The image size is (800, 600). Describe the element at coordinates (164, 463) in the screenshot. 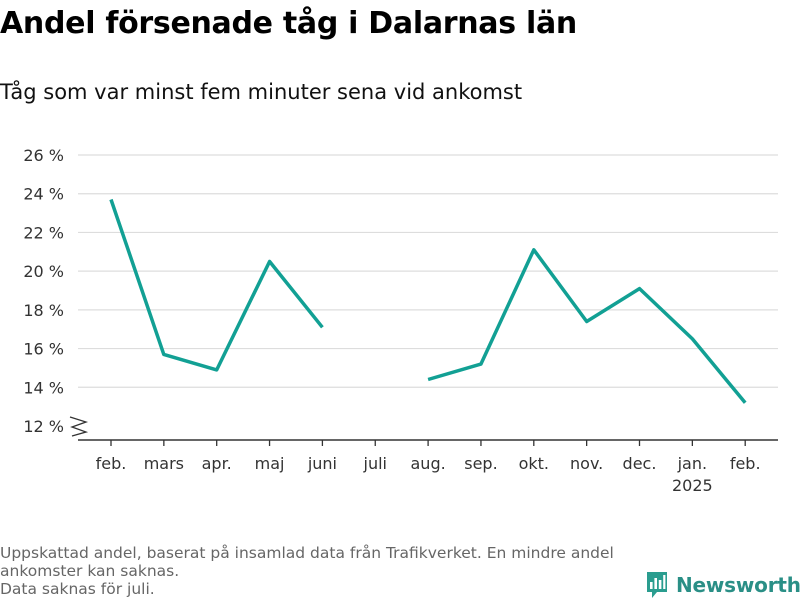

I see `x-tick-label: mars` at that location.